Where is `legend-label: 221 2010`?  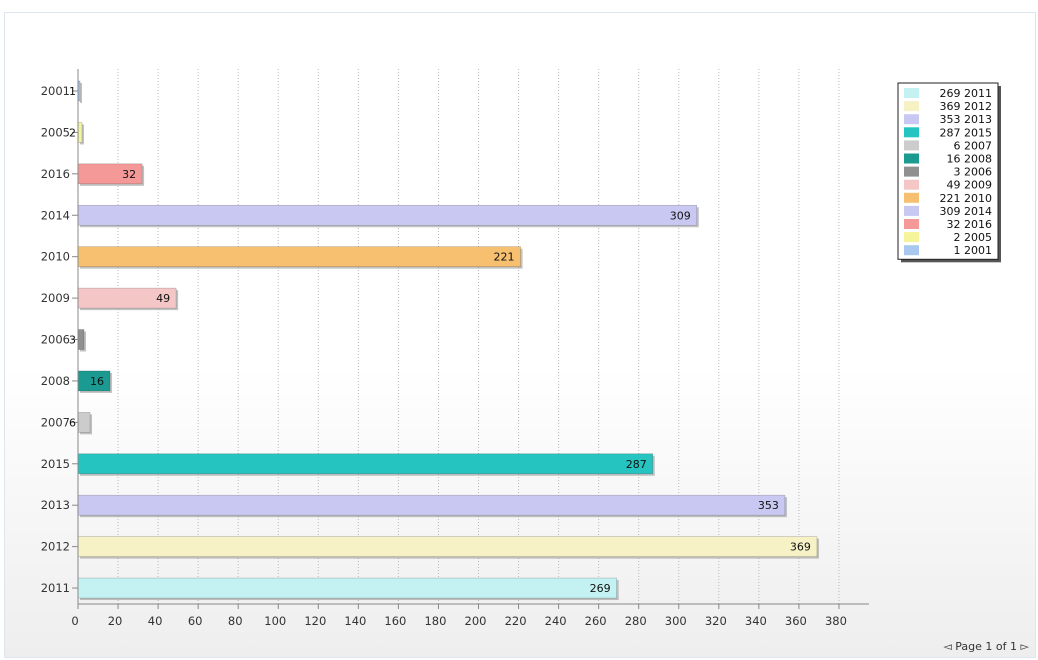
legend-label: 221 2010 is located at coordinates (966, 198).